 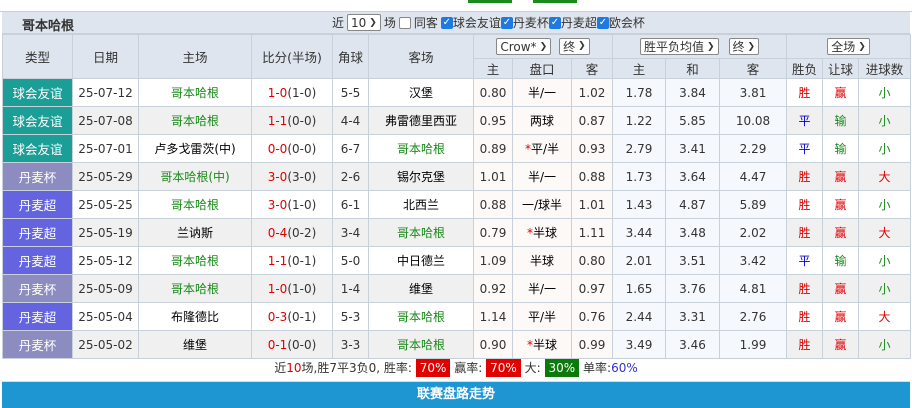 I want to click on half-time-score: (1-0), so click(x=302, y=204).